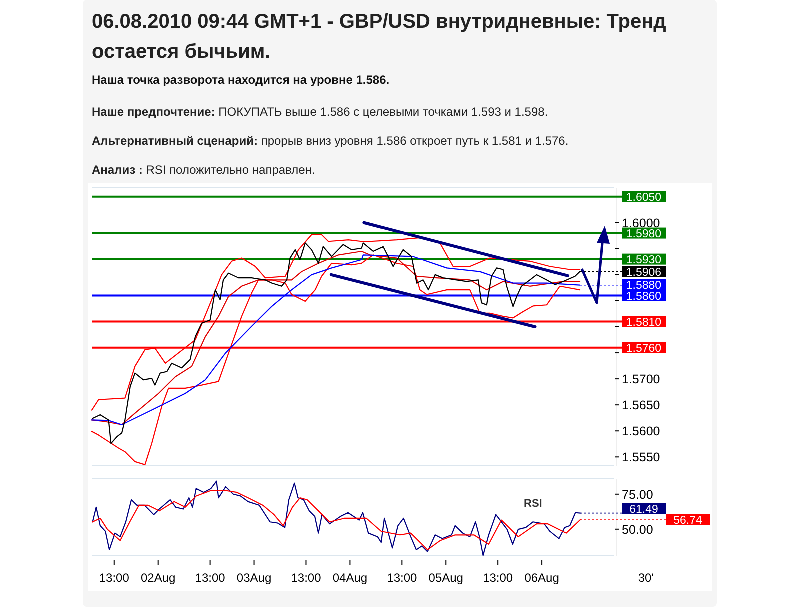 The image size is (800, 609). What do you see at coordinates (241, 80) in the screenshot?
I see `chart-subtitle: Наша точка разворота находится на уровне 1.586.` at bounding box center [241, 80].